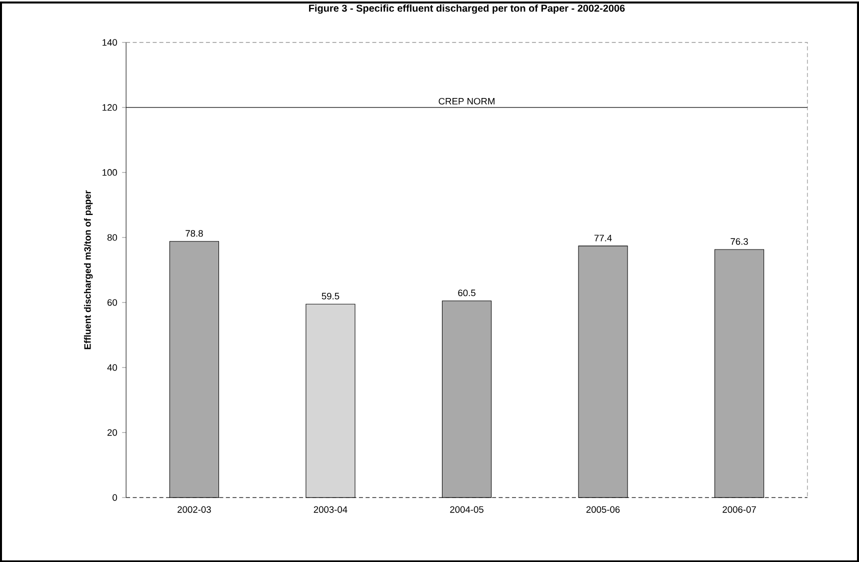 The height and width of the screenshot is (562, 859). I want to click on x-tick-label: 2006-07, so click(739, 509).